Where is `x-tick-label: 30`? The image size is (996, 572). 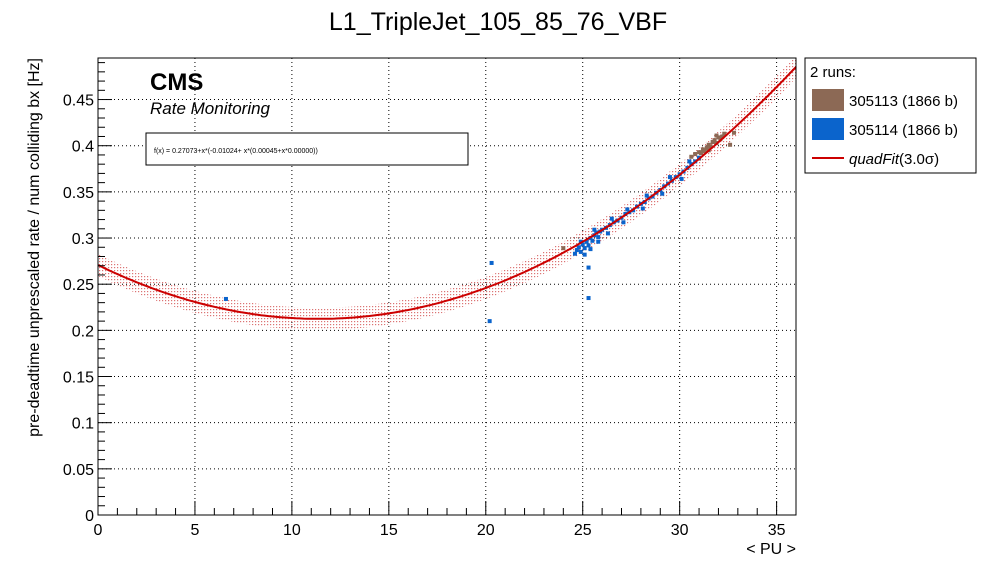 x-tick-label: 30 is located at coordinates (680, 530).